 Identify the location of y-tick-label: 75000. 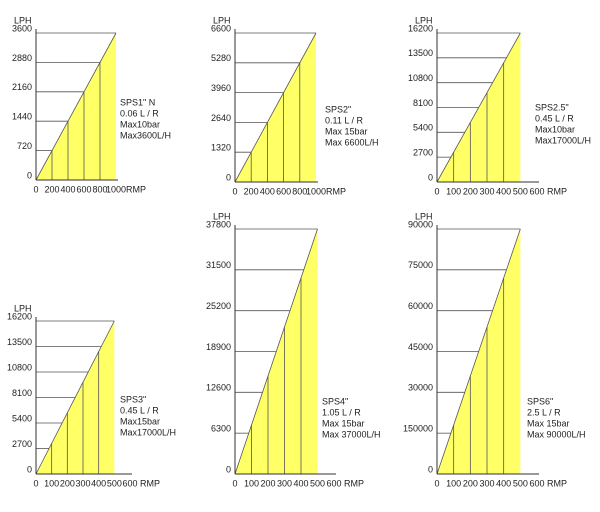
(420, 265).